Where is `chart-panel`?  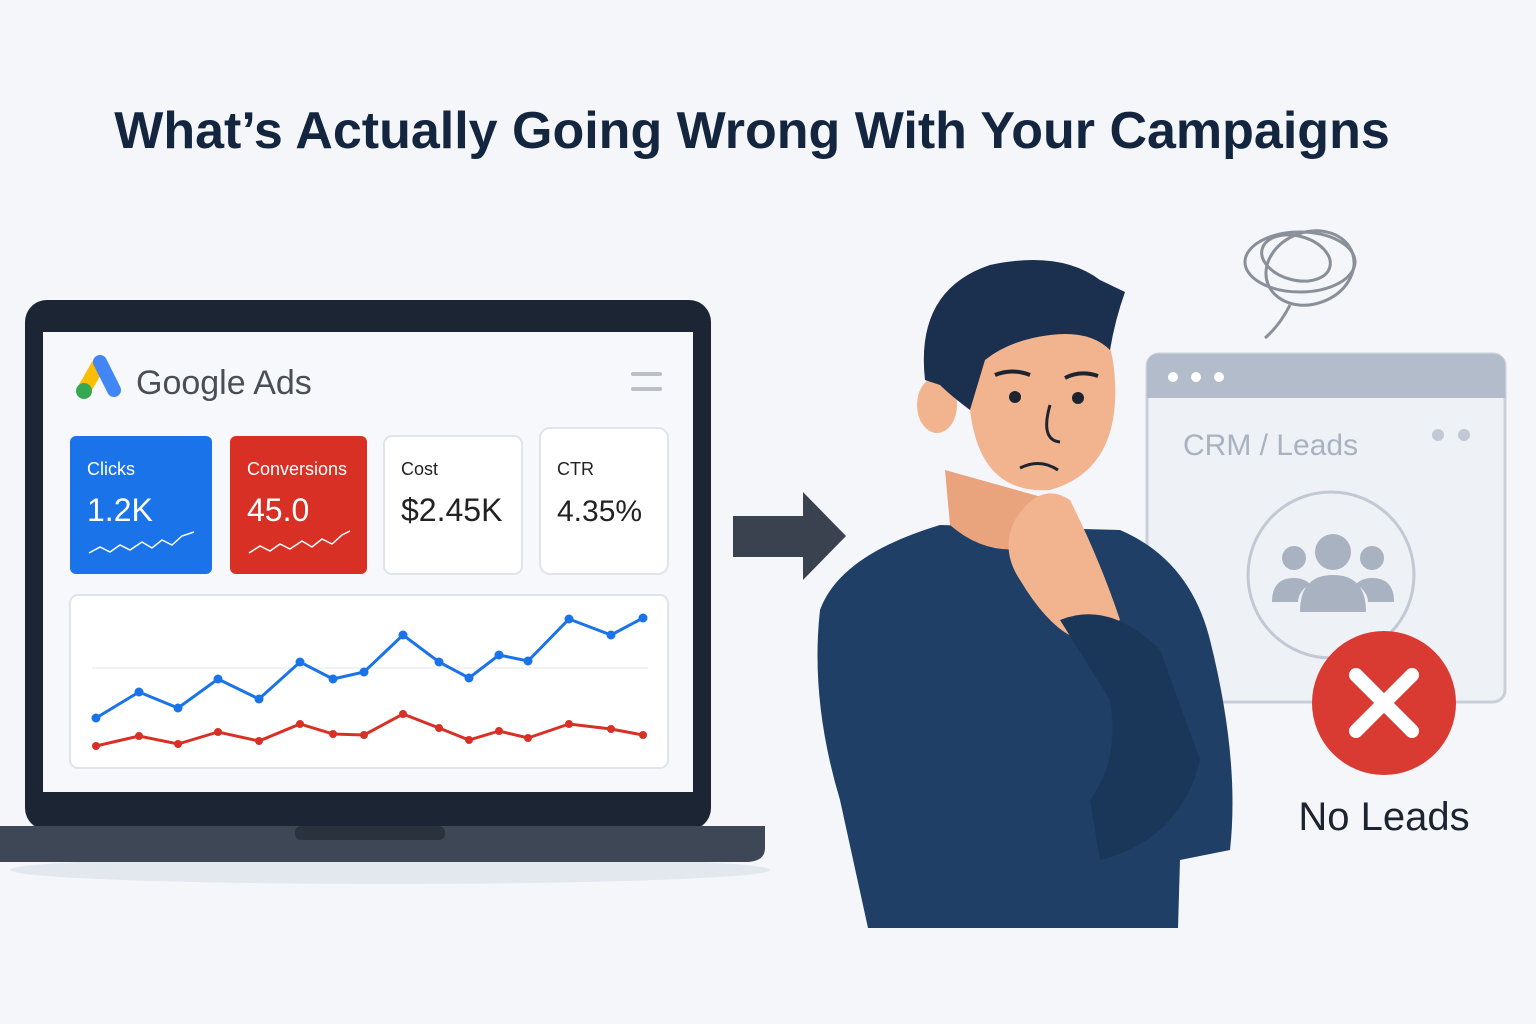 chart-panel is located at coordinates (369, 681).